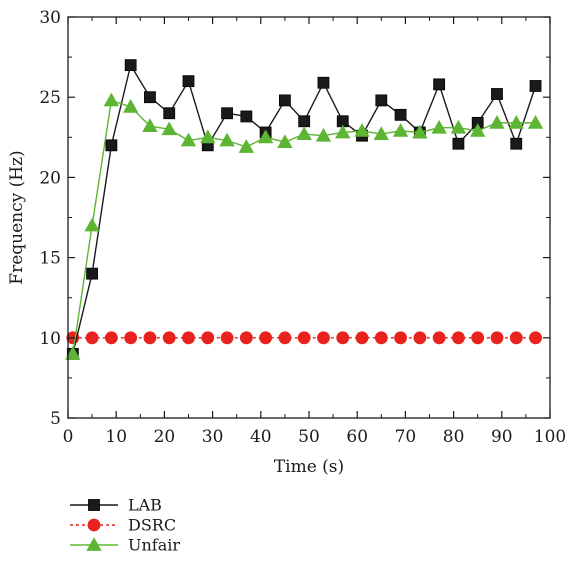  What do you see at coordinates (55, 419) in the screenshot?
I see `y-tick-label: 5` at bounding box center [55, 419].